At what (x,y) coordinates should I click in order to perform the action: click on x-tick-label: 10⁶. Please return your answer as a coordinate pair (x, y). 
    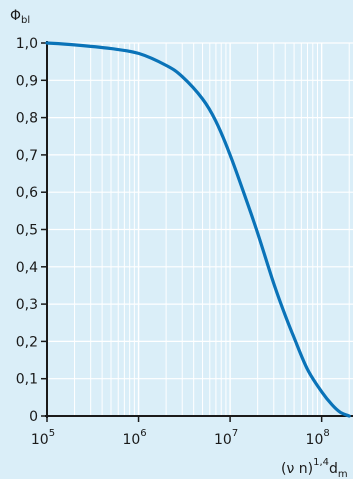
    Looking at the image, I should click on (134, 438).